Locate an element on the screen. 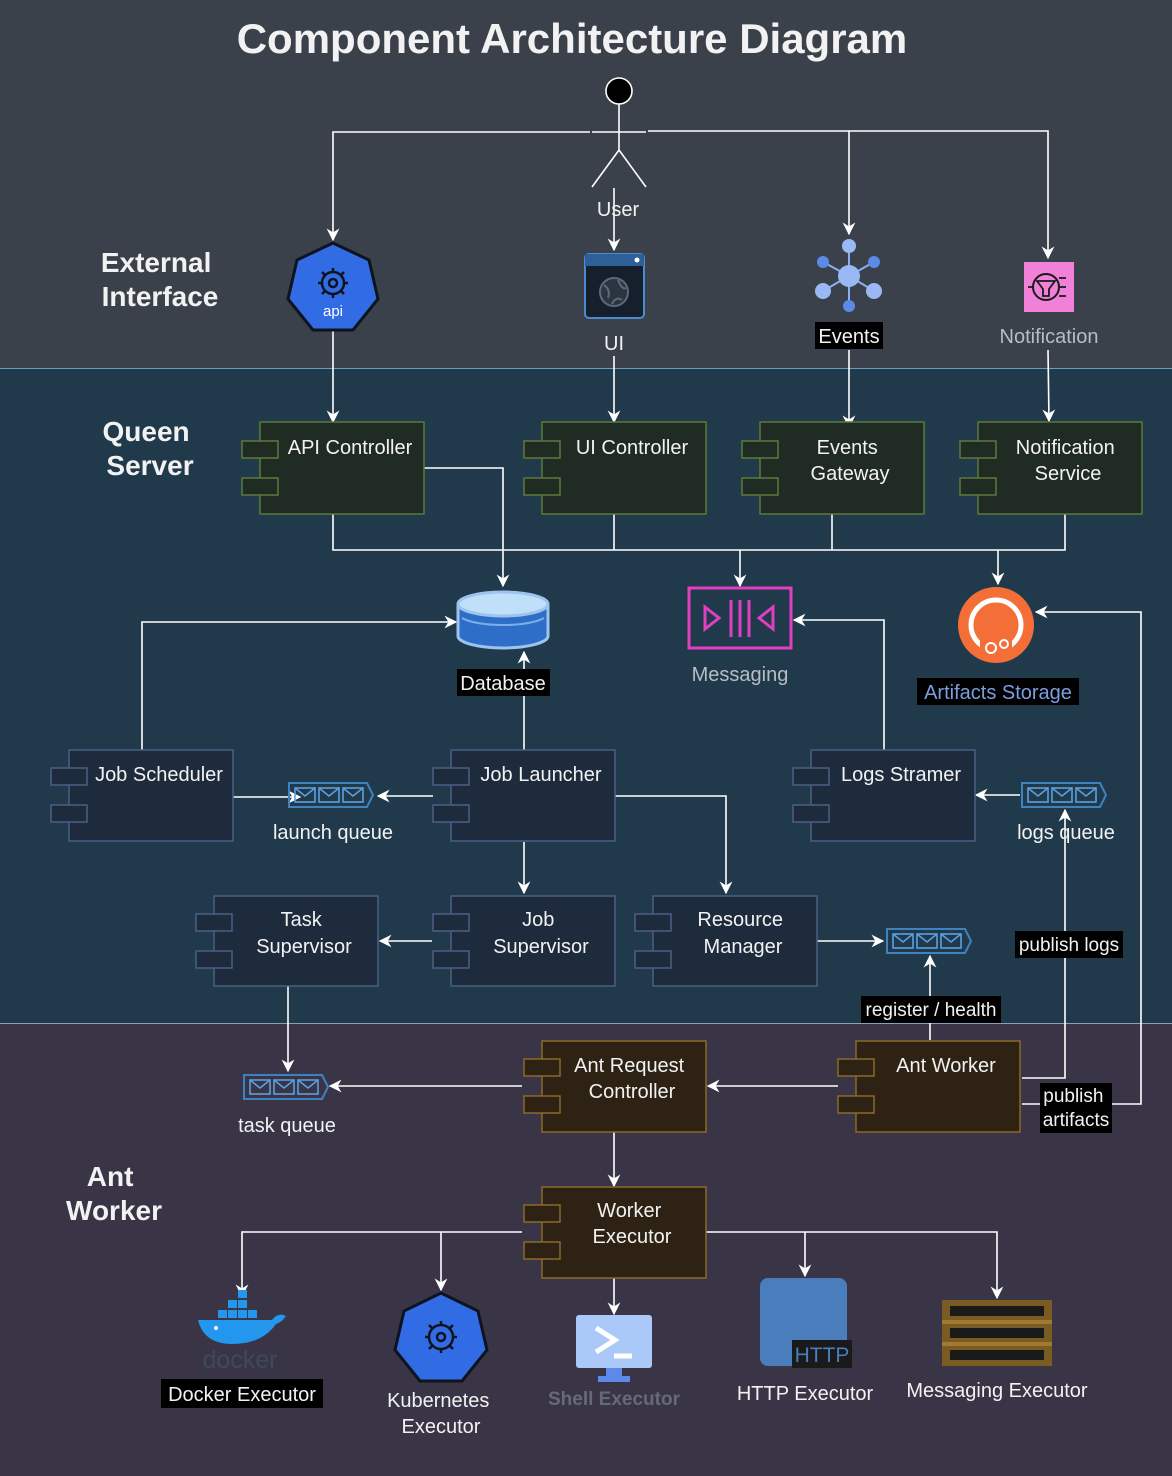 This screenshot has width=1172, height=1476. docker-label-bg is located at coordinates (242, 1393).